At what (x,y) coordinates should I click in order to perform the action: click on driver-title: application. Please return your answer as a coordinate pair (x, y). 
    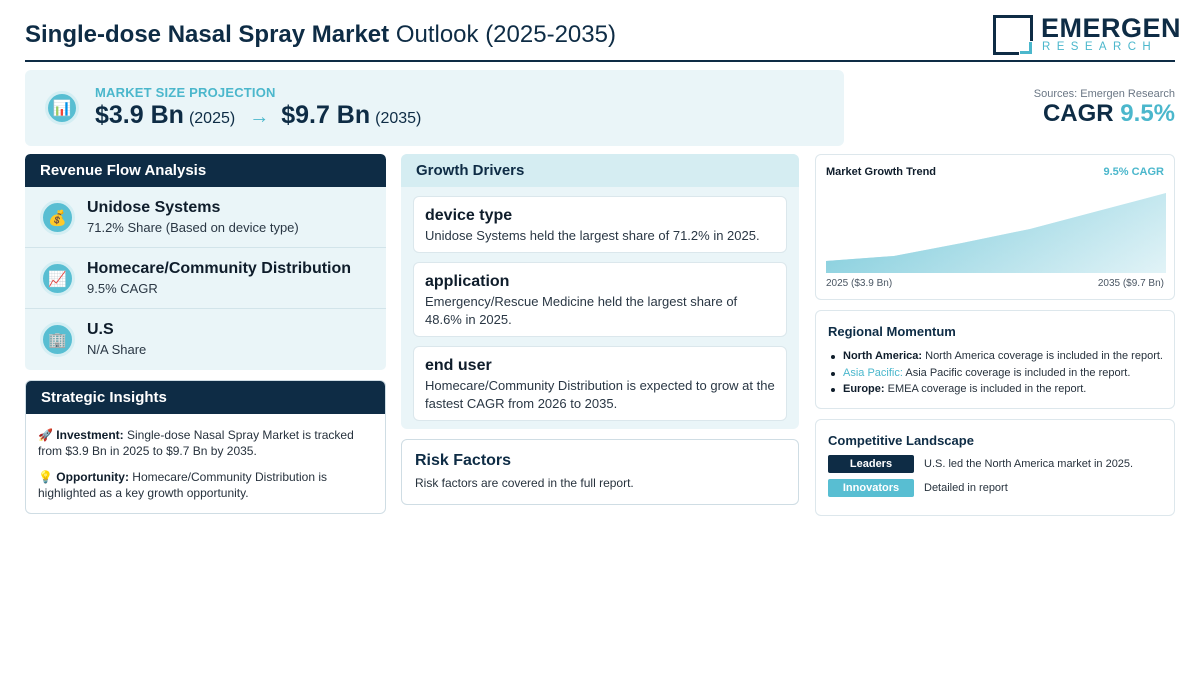
    Looking at the image, I should click on (467, 281).